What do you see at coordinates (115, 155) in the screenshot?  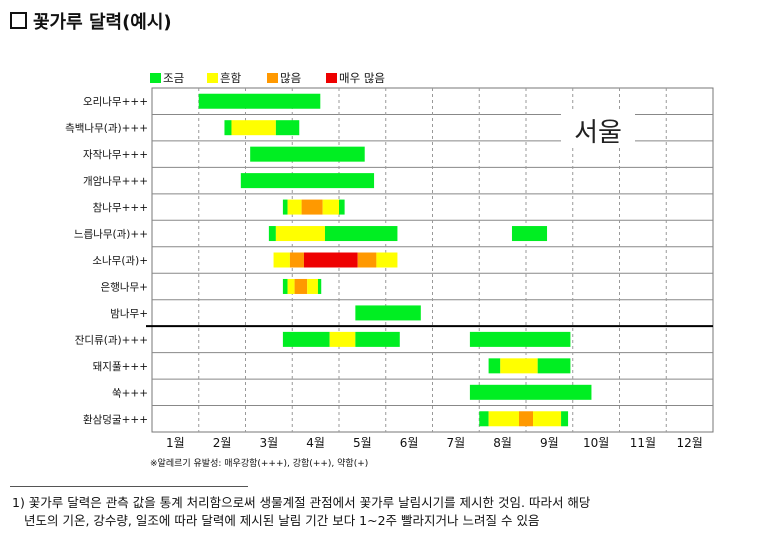 I see `row-label: 자작나무+++` at bounding box center [115, 155].